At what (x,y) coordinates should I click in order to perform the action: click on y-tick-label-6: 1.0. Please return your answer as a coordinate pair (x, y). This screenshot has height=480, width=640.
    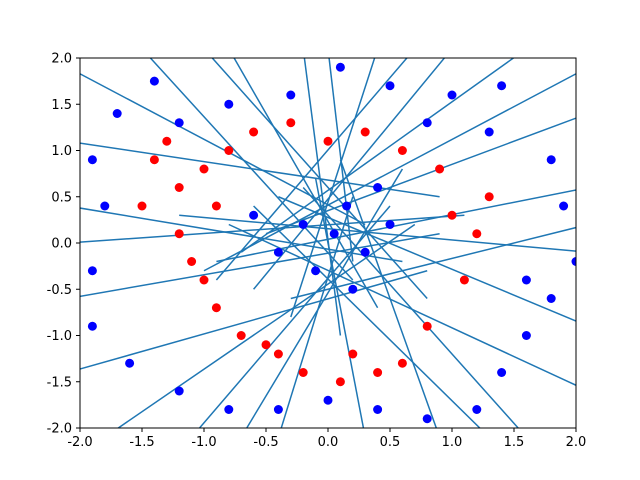
    Looking at the image, I should click on (61, 151).